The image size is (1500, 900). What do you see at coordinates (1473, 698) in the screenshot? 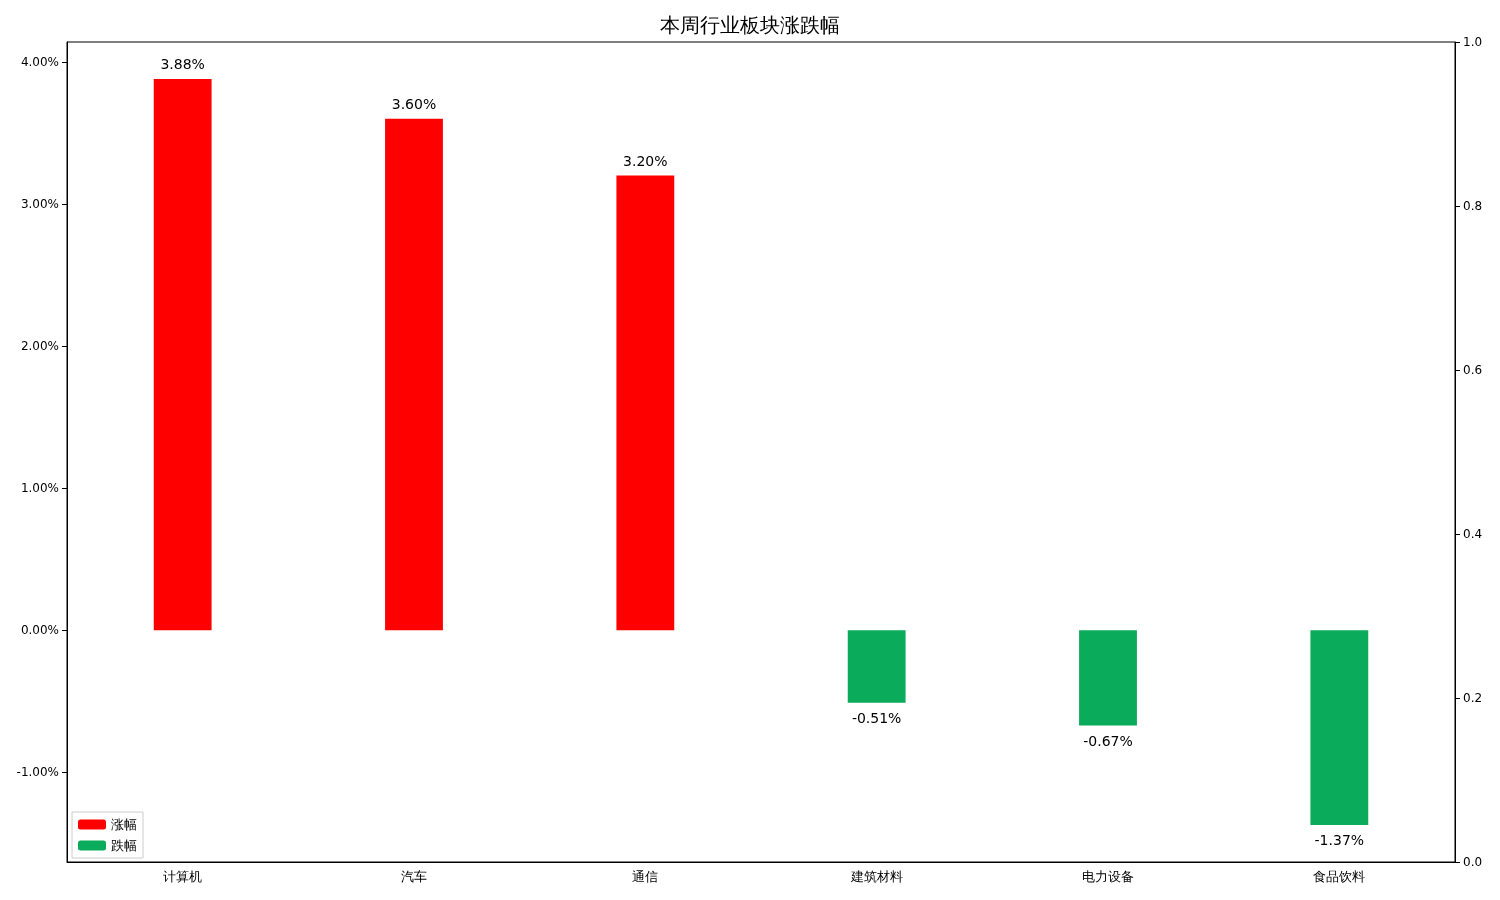
I see `y2-tick-label: 0.2` at bounding box center [1473, 698].